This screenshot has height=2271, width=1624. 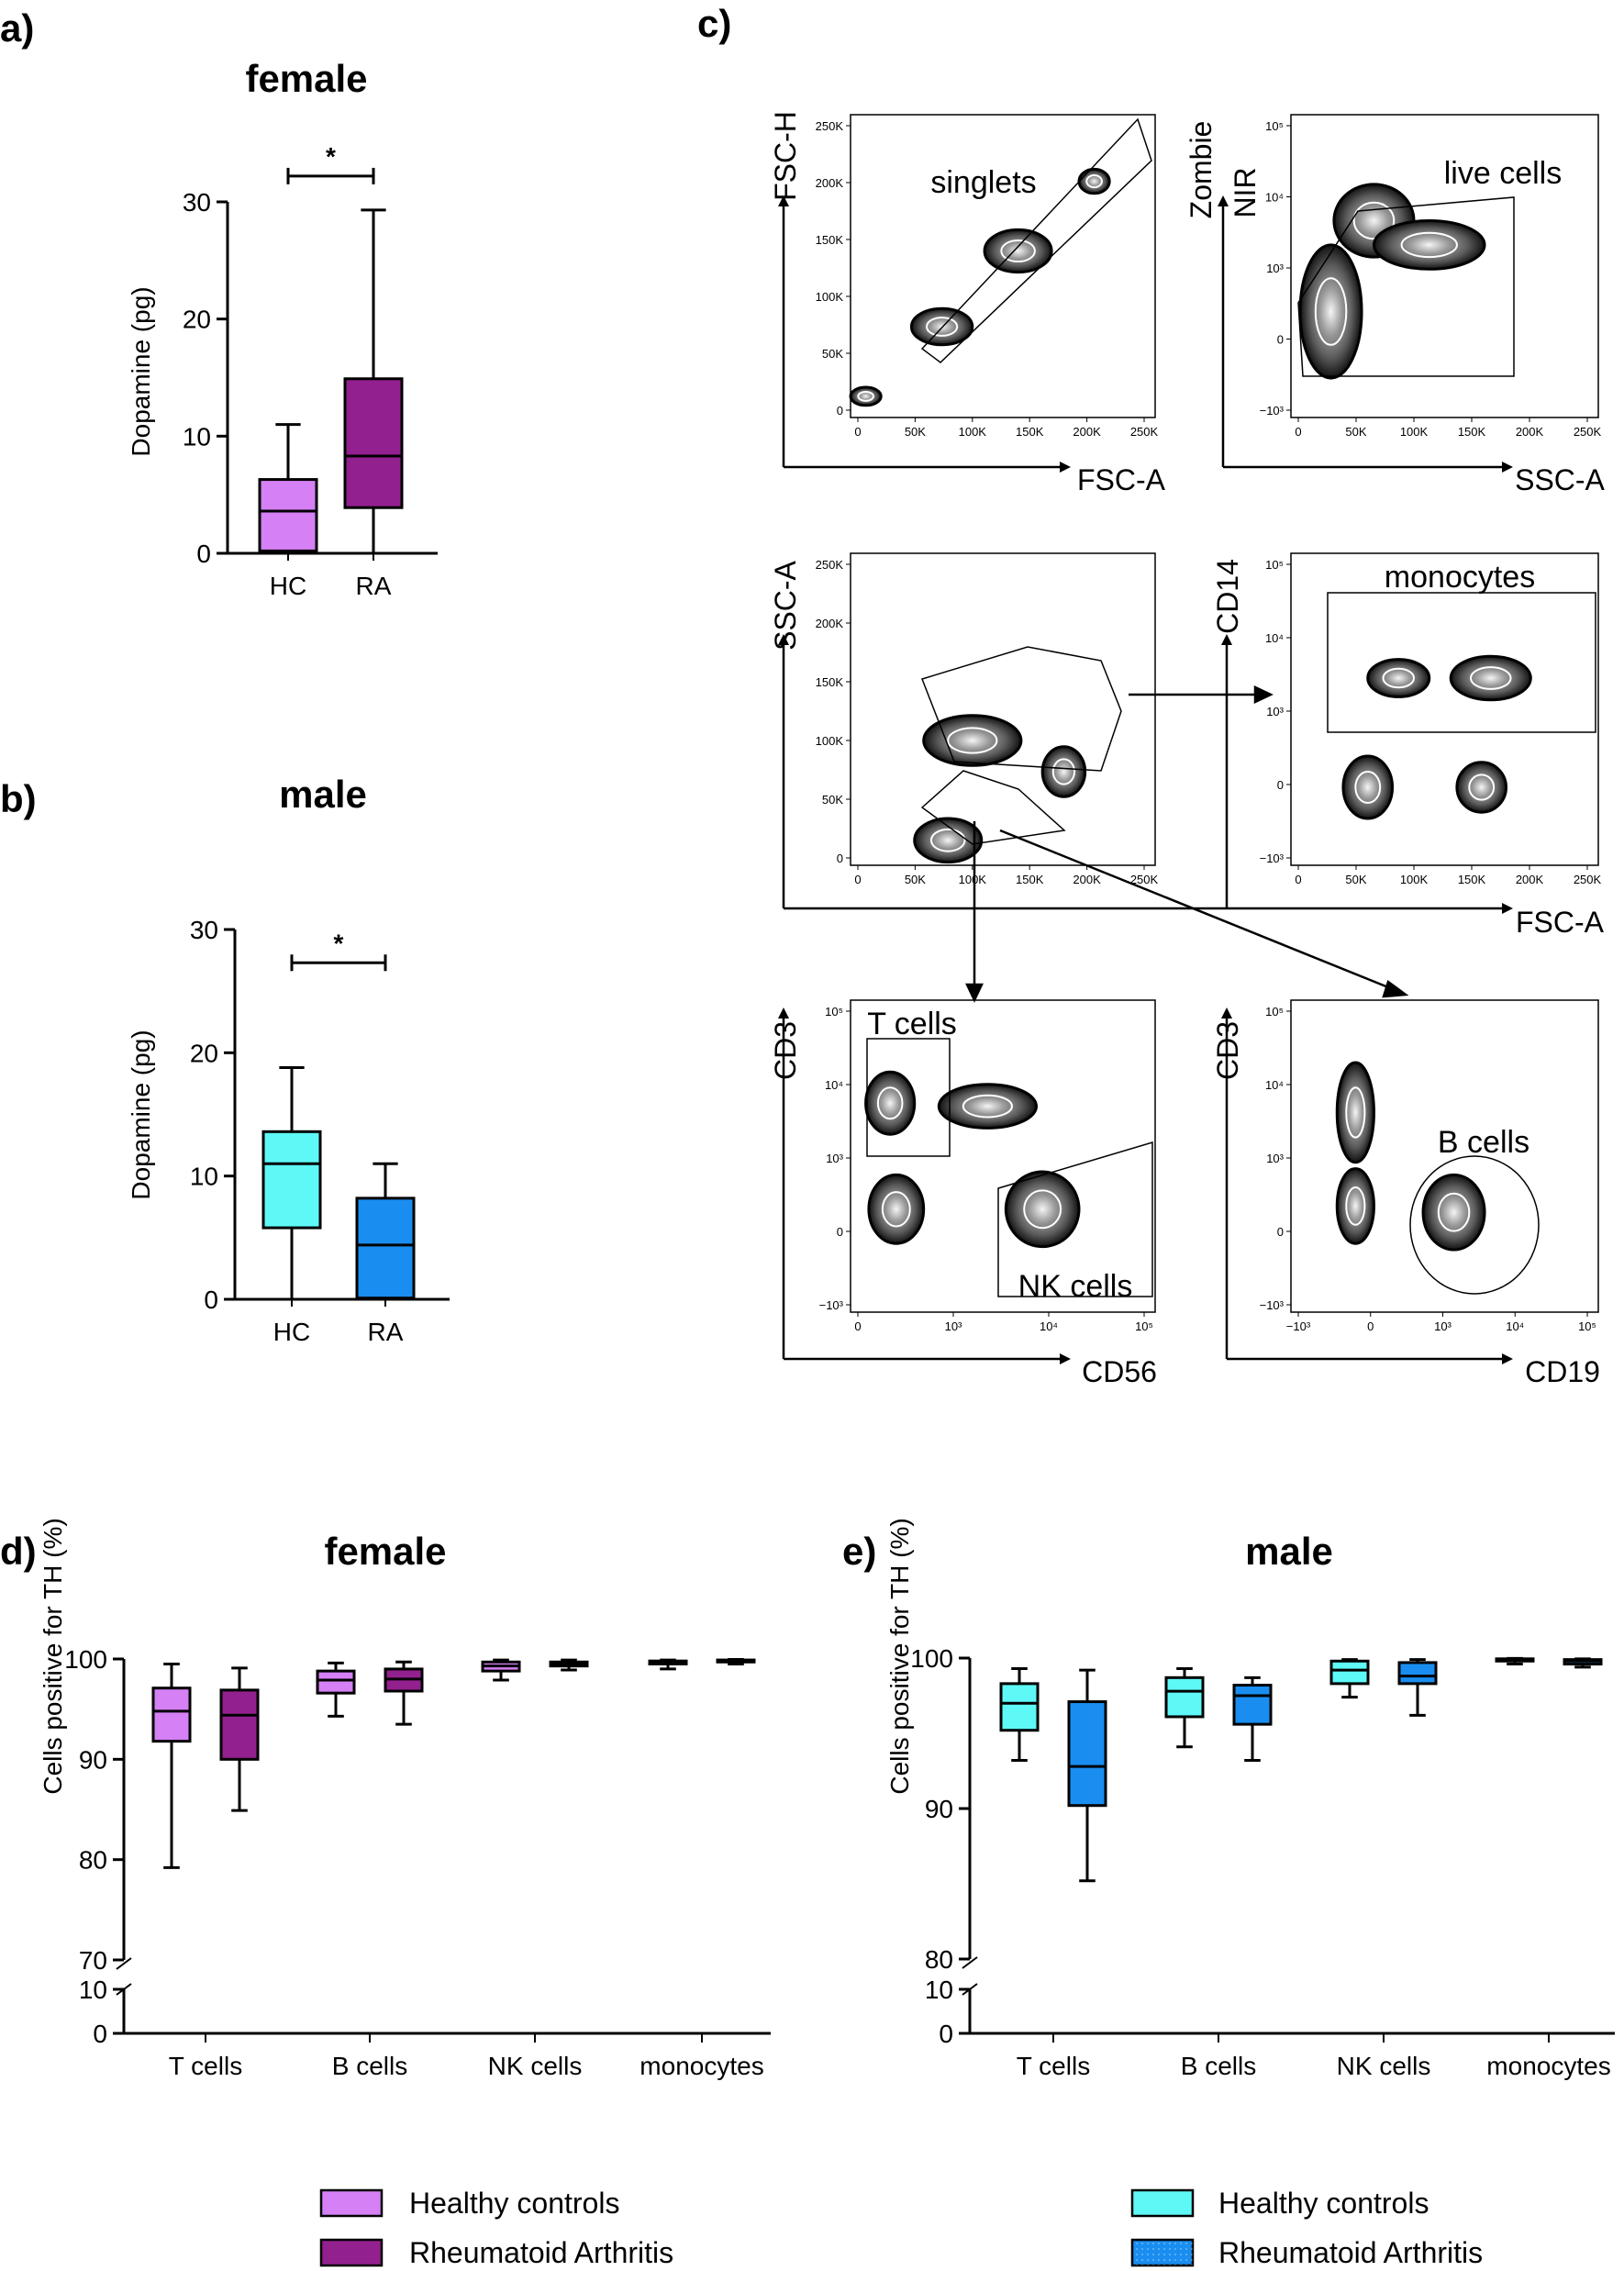 What do you see at coordinates (830, 183) in the screenshot?
I see `flow-y-tick-label: 200K` at bounding box center [830, 183].